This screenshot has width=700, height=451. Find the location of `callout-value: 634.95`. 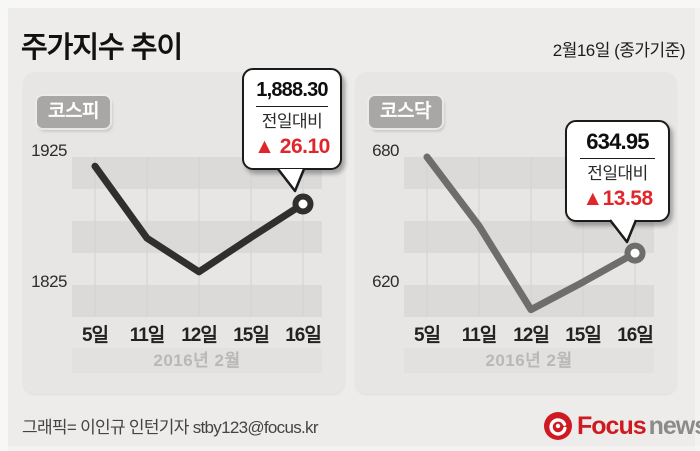

callout-value: 634.95 is located at coordinates (617, 141).